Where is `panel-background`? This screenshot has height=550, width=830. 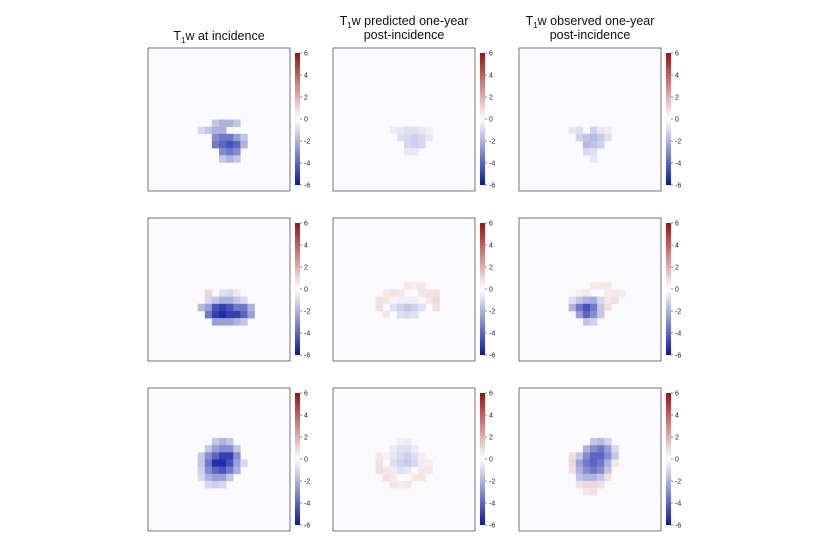
panel-background is located at coordinates (404, 119).